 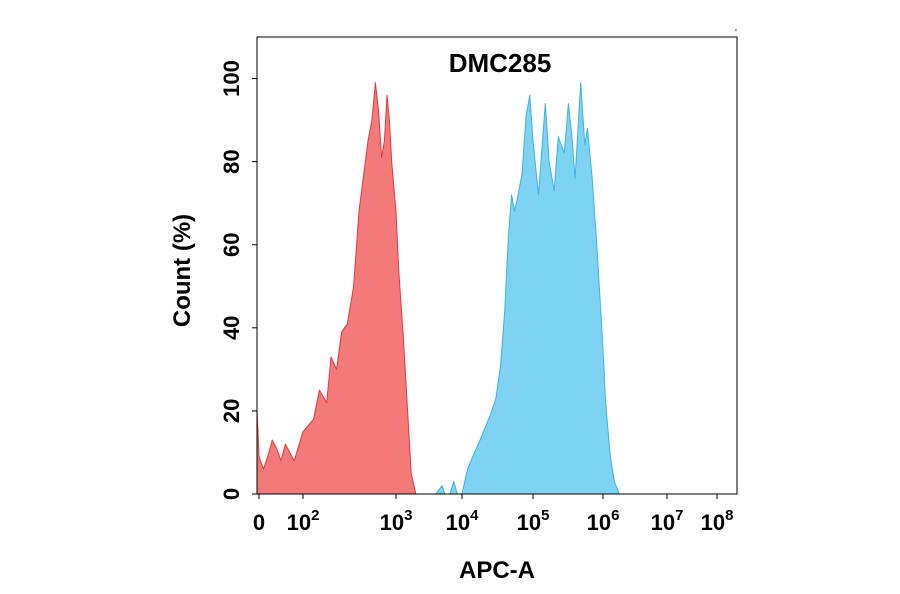 I want to click on x-axis: 0 10² 10³ 10⁴ 10⁵ 10⁶ 10⁷ 10⁸, so click(x=493, y=514).